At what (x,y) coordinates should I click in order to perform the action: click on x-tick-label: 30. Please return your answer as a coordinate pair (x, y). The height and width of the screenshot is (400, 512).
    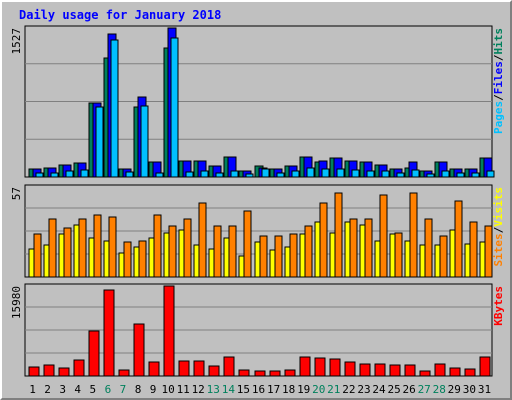
    Looking at the image, I should click on (469, 389).